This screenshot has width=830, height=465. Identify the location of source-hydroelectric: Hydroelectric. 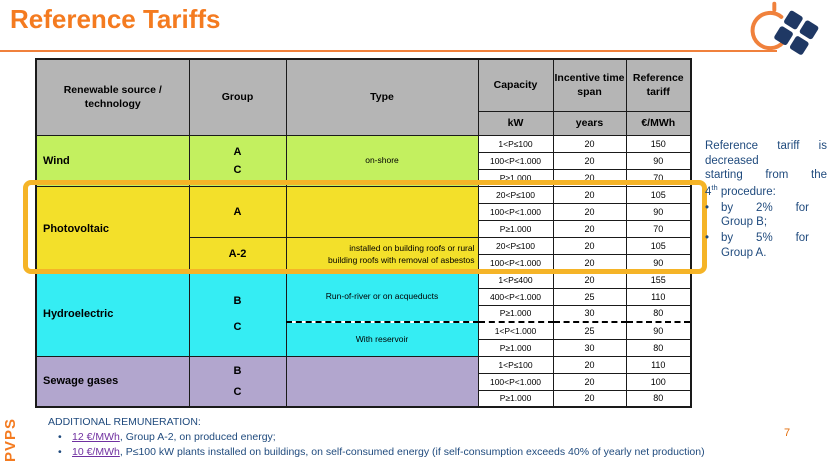
(112, 313).